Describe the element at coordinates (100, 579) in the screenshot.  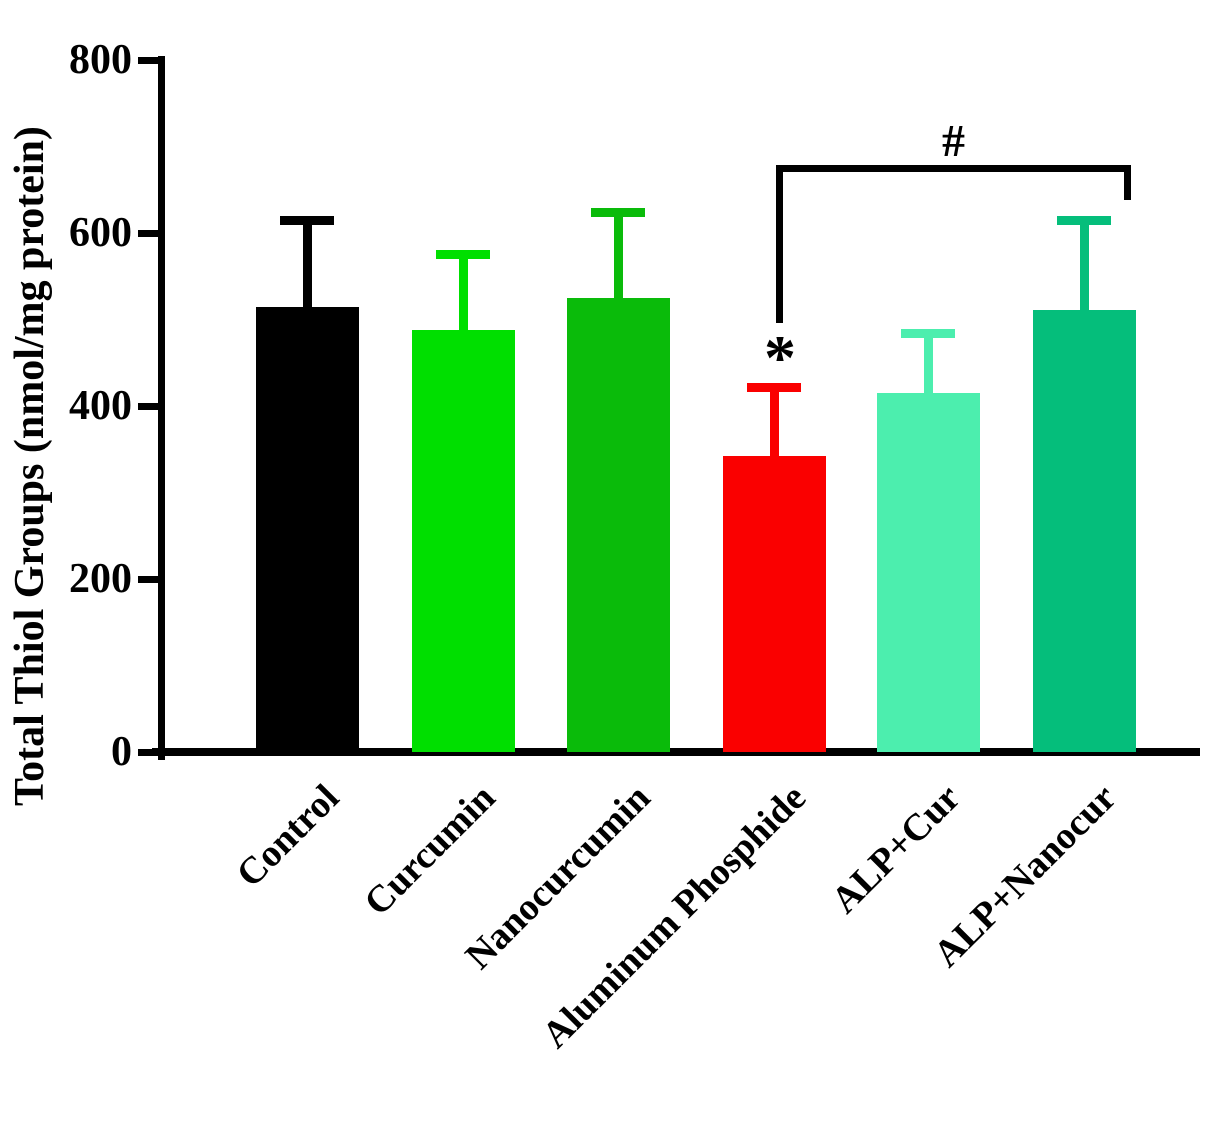
I see `y-tick-label-200: 200` at that location.